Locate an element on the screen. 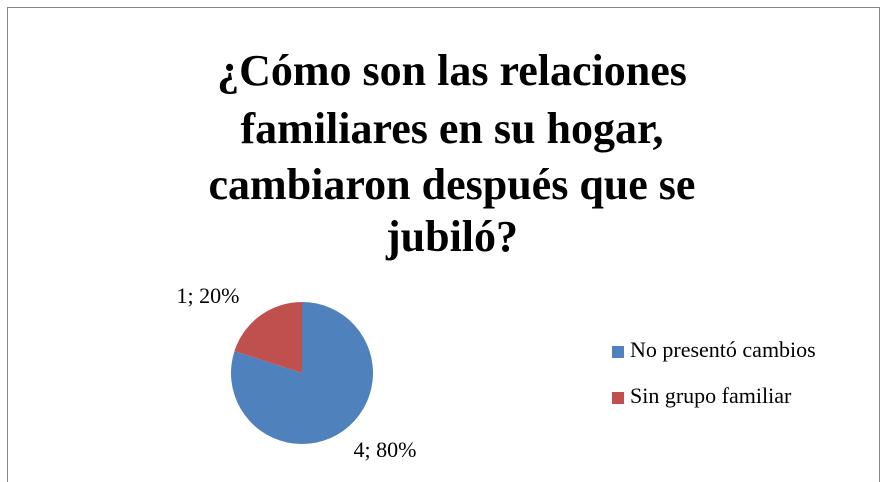 The height and width of the screenshot is (482, 881). pie-slice is located at coordinates (268, 337).